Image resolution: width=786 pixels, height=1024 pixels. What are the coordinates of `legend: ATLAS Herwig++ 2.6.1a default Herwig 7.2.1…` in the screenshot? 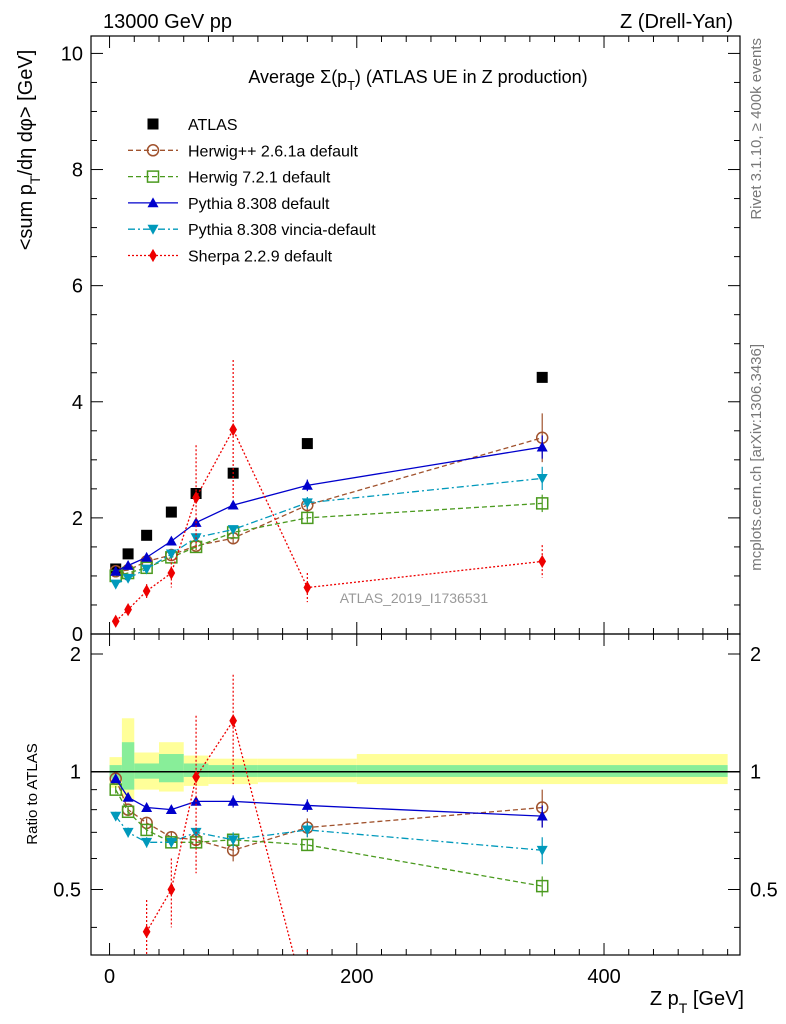 It's located at (252, 191).